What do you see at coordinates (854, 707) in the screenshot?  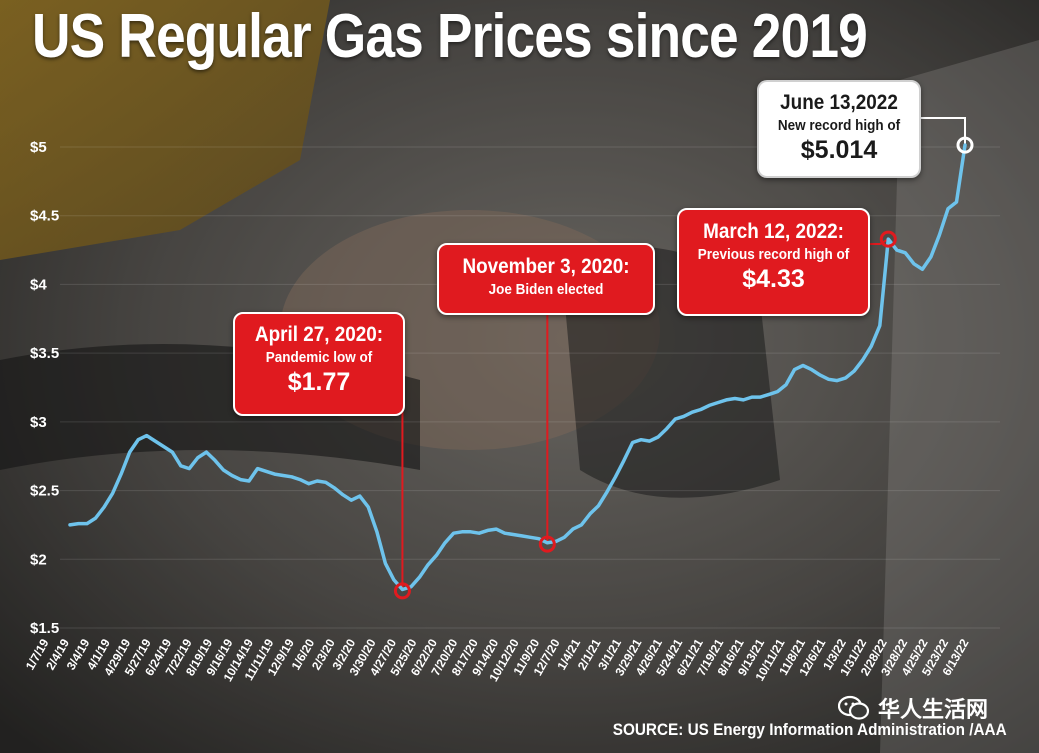 I see `wechat-icon` at bounding box center [854, 707].